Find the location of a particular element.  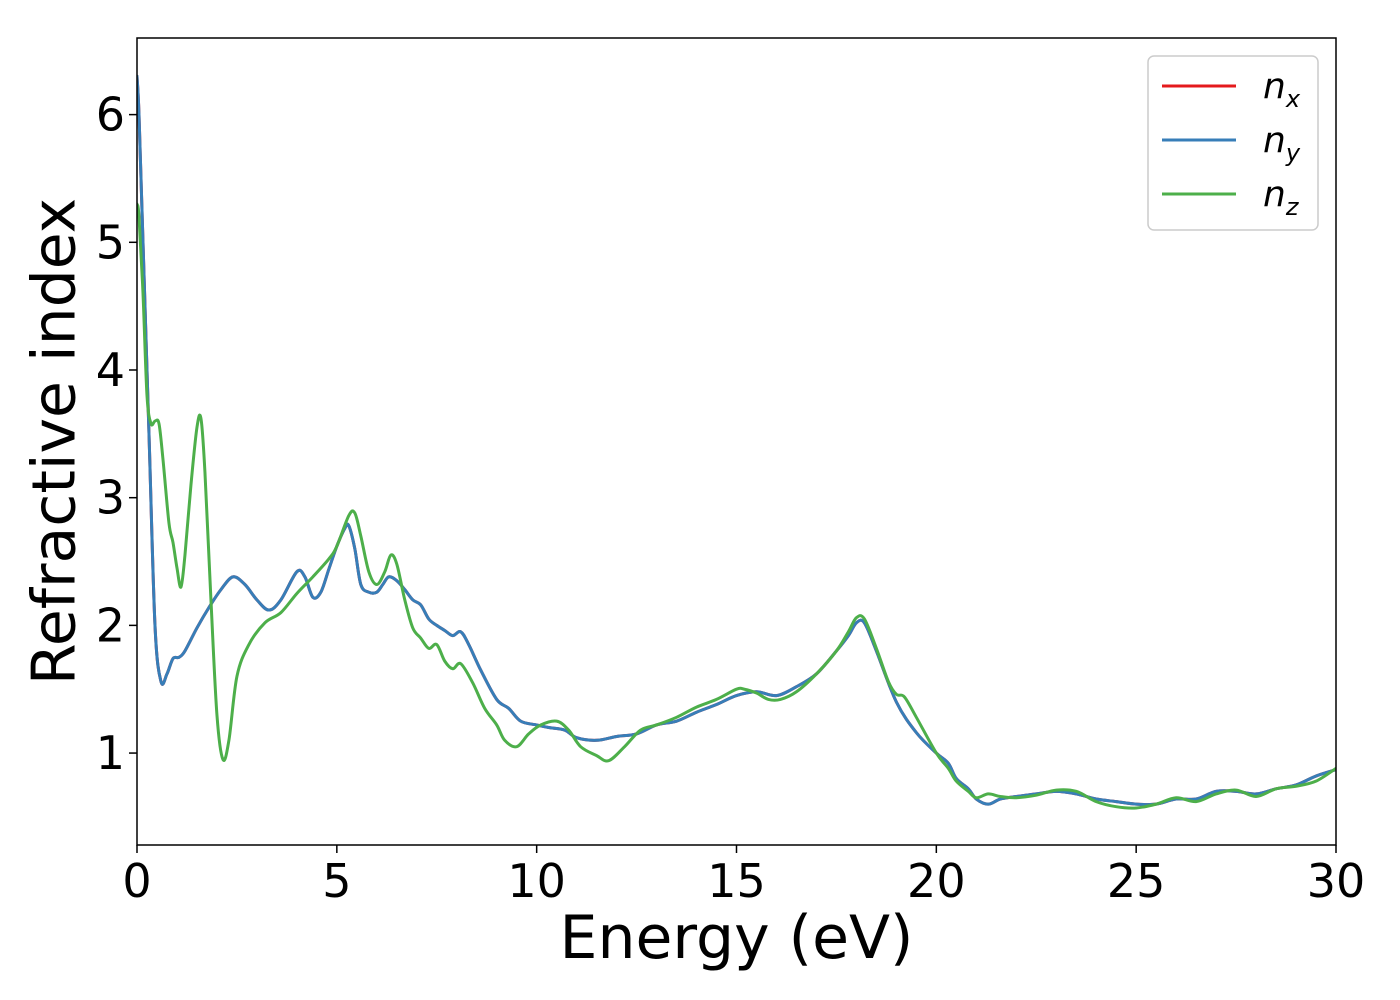

legend-label: ny is located at coordinates (1282, 143).